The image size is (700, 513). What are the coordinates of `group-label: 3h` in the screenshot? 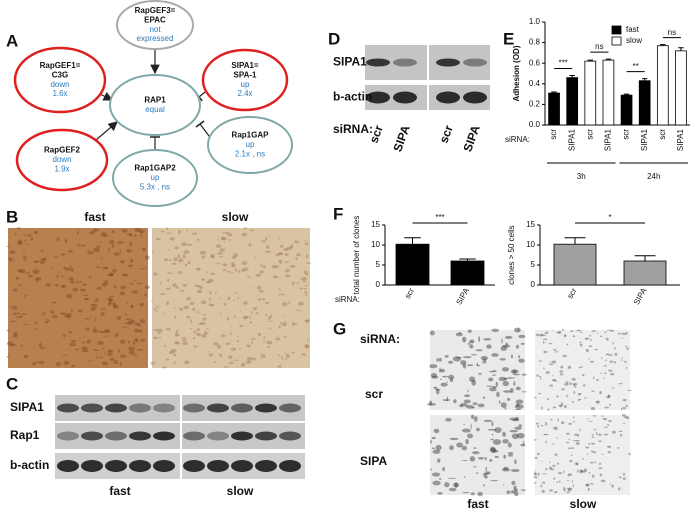 It's located at (581, 176).